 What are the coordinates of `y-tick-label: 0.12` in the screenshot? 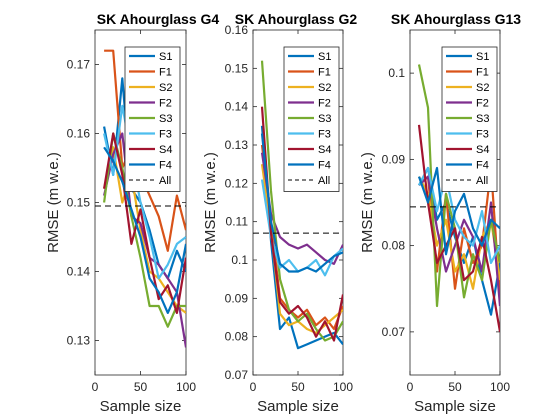 It's located at (237, 183).